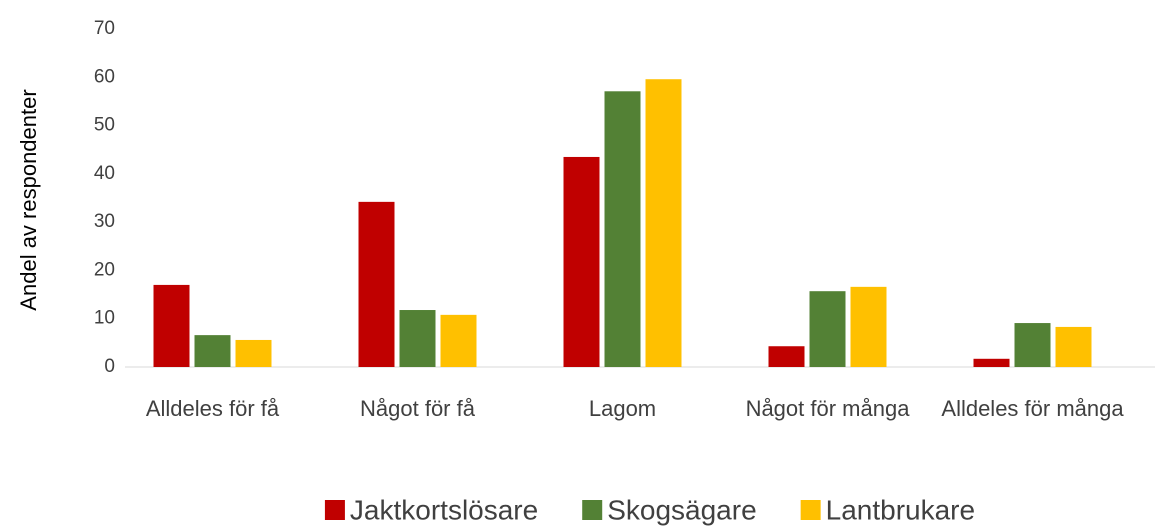  Describe the element at coordinates (104, 269) in the screenshot. I see `y-tick-label: 20` at that location.